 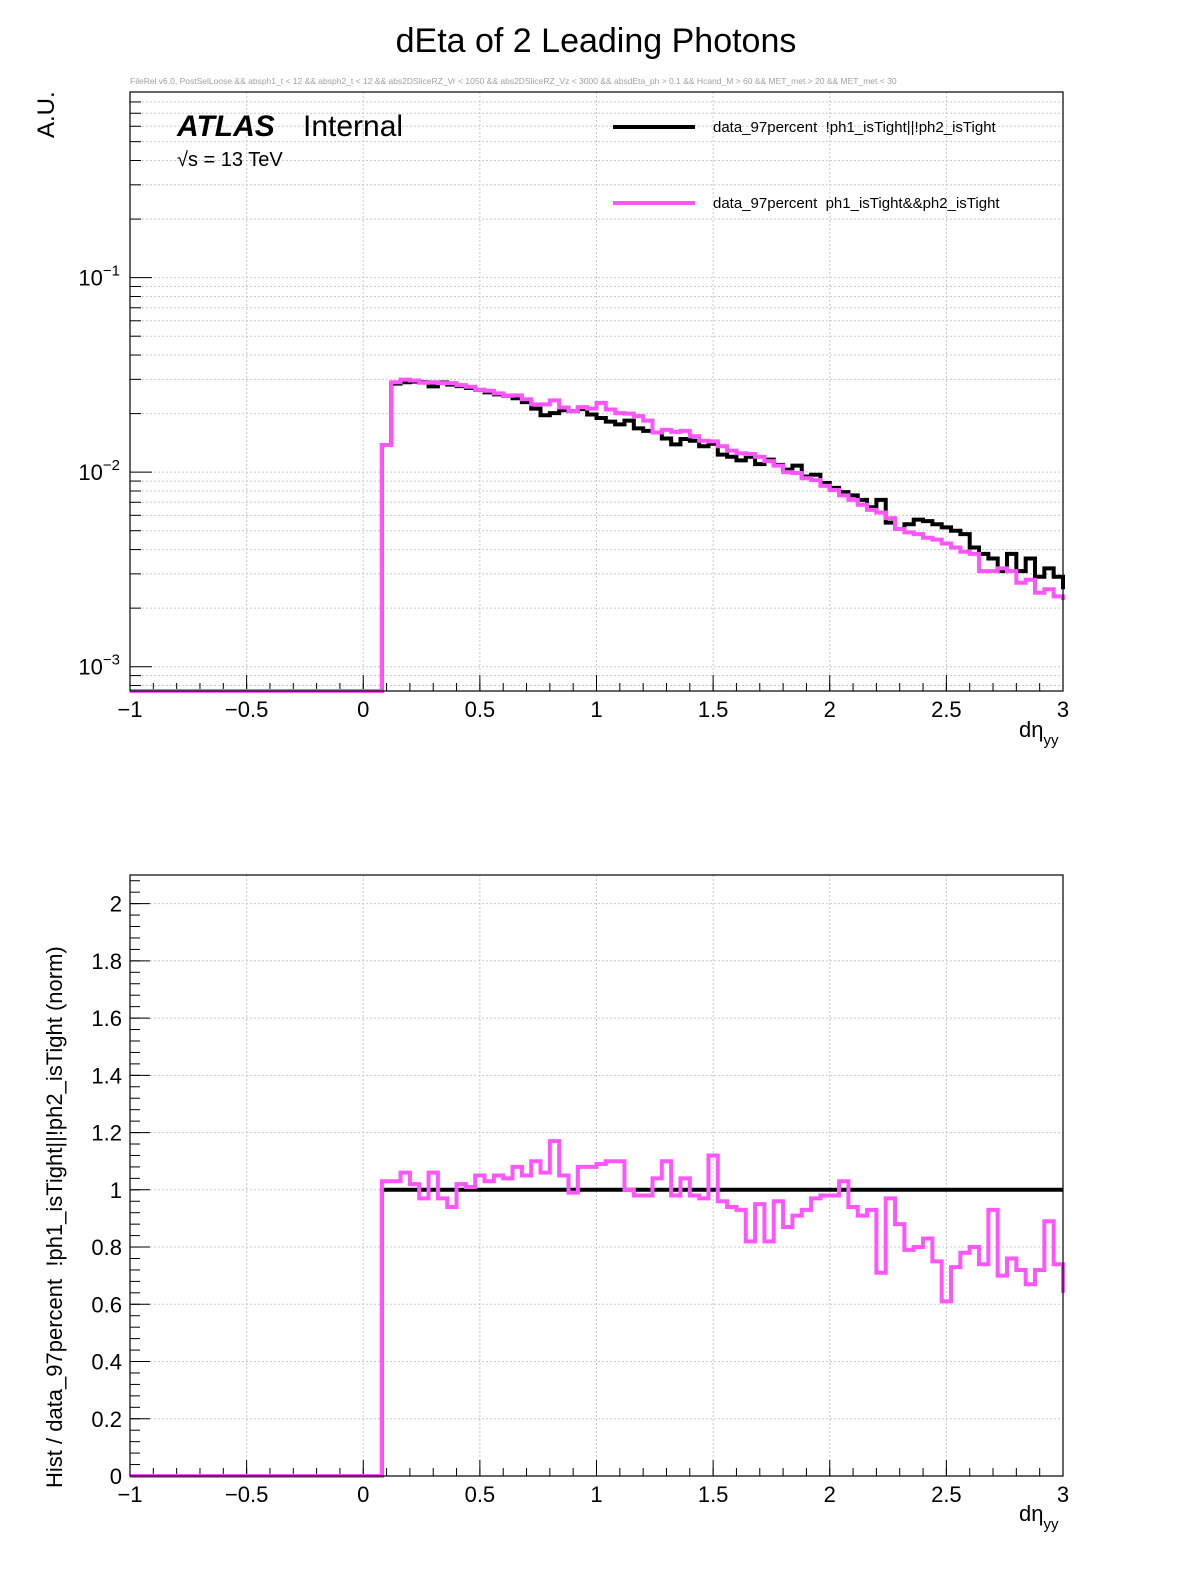 I want to click on top-y-tick-exp: −2, so click(x=111, y=465).